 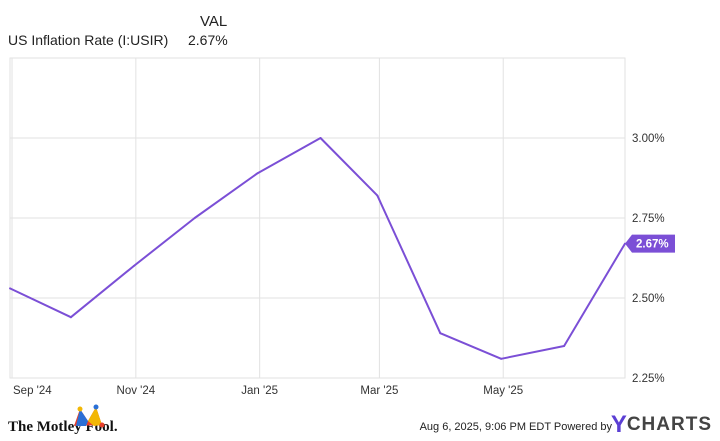 I want to click on y-tick-label: 3.00%, so click(x=648, y=139).